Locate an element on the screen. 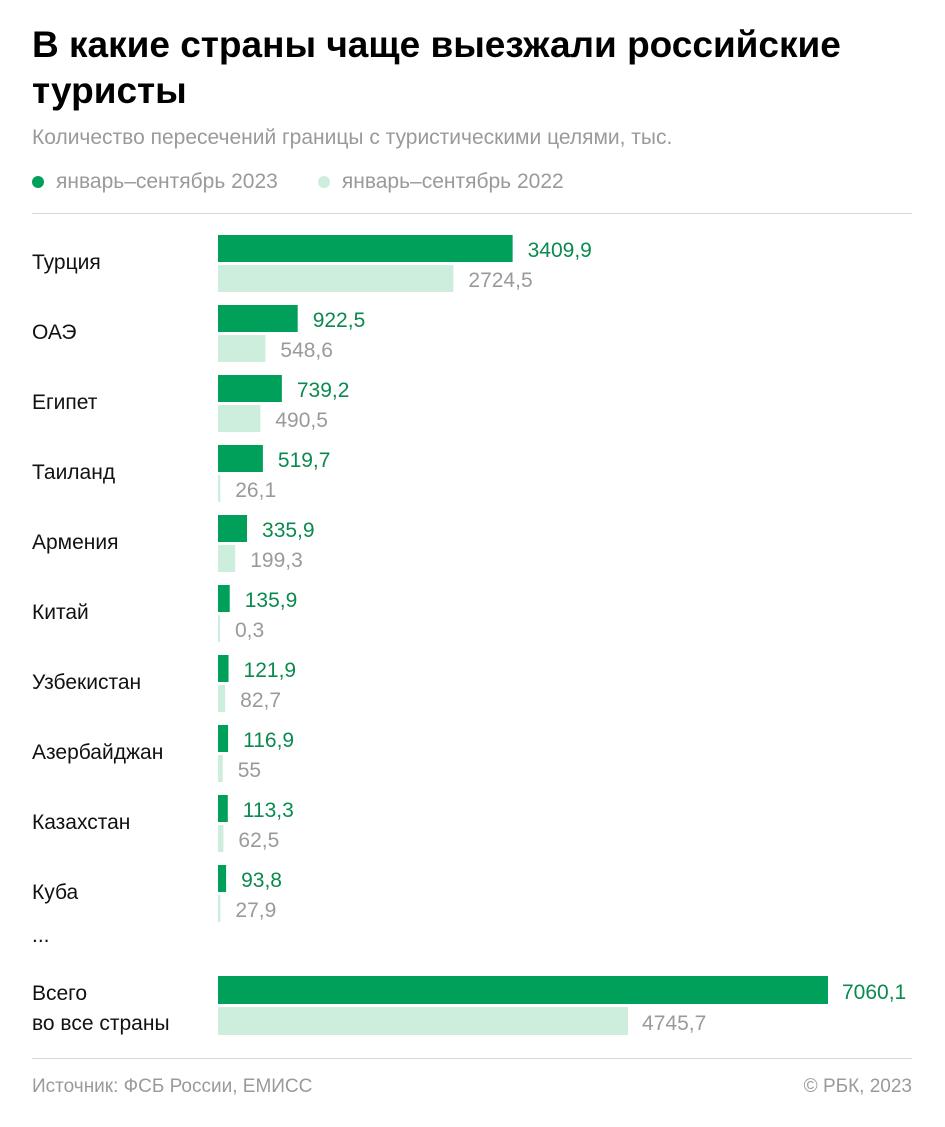  value-label-2022: 2724,5 is located at coordinates (500, 280).